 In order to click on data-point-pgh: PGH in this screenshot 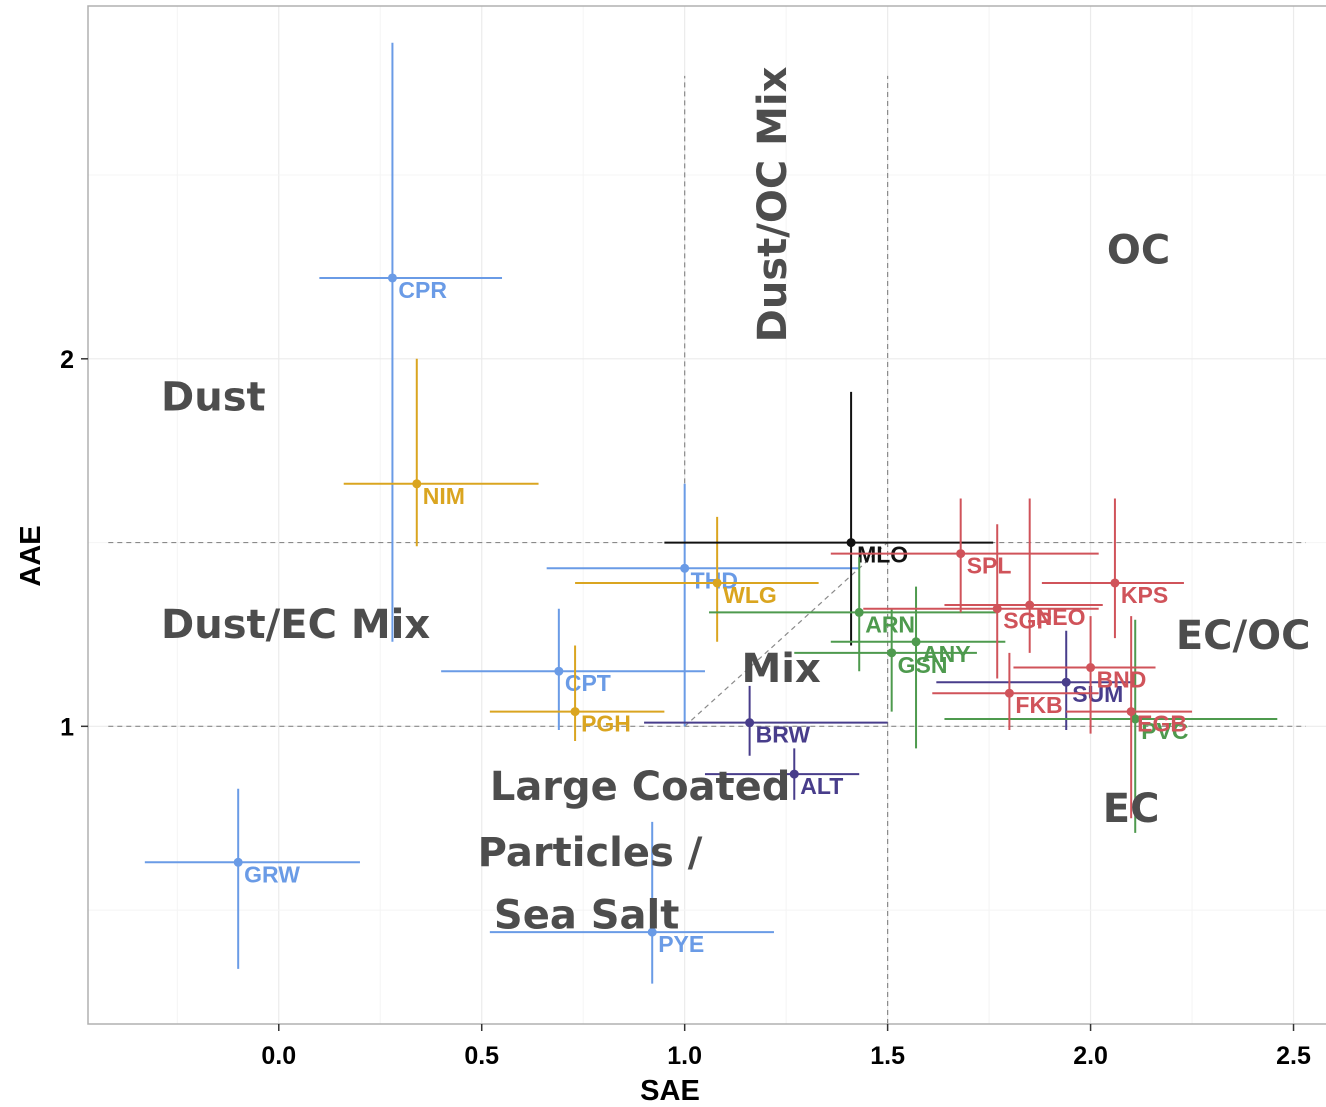, I will do `click(577, 693)`.